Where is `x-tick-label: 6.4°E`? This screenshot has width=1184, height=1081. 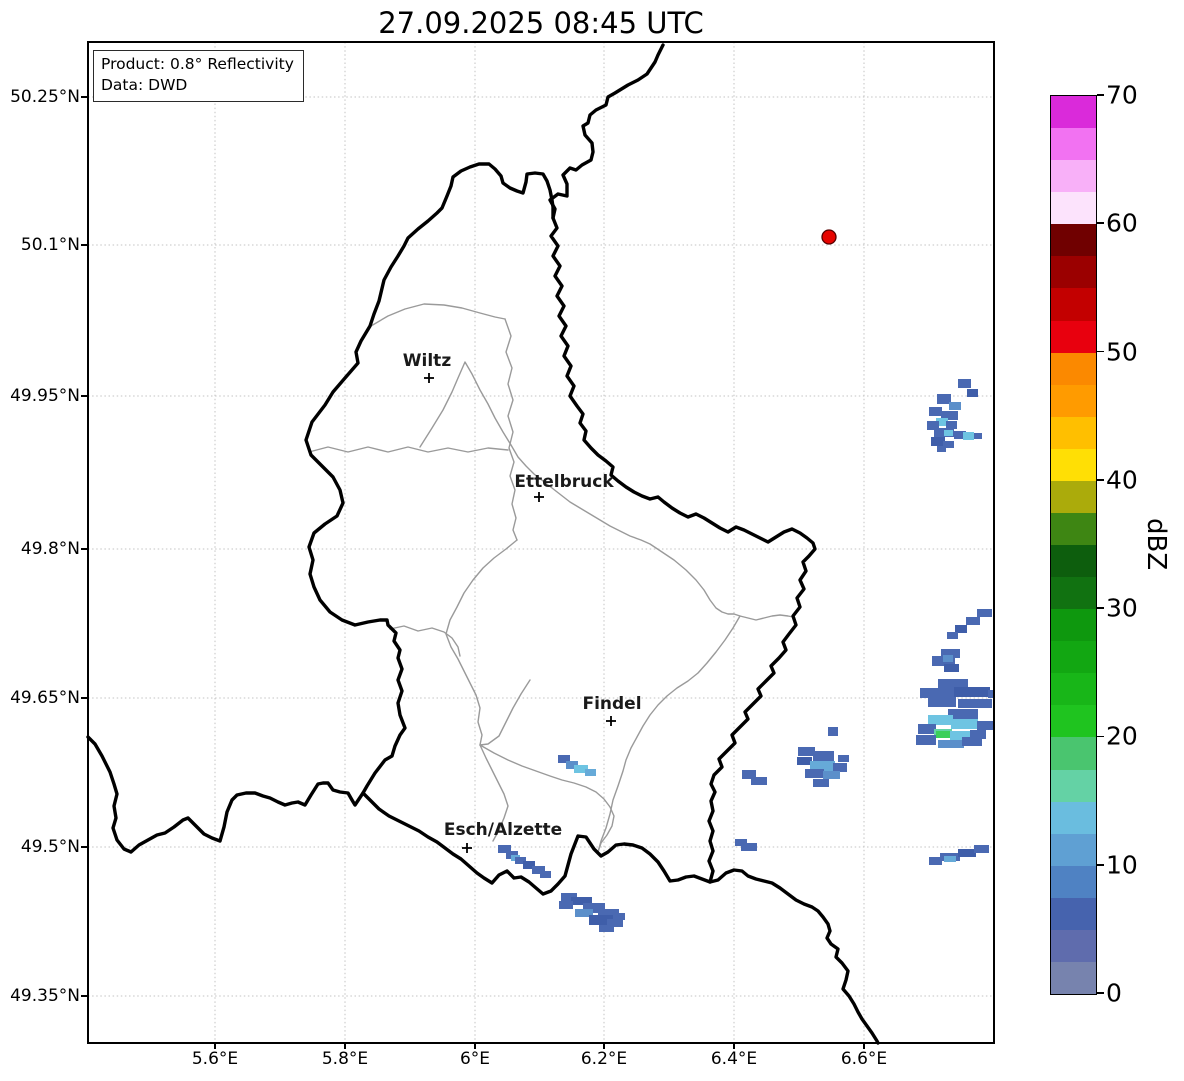 x-tick-label: 6.4°E is located at coordinates (734, 1059).